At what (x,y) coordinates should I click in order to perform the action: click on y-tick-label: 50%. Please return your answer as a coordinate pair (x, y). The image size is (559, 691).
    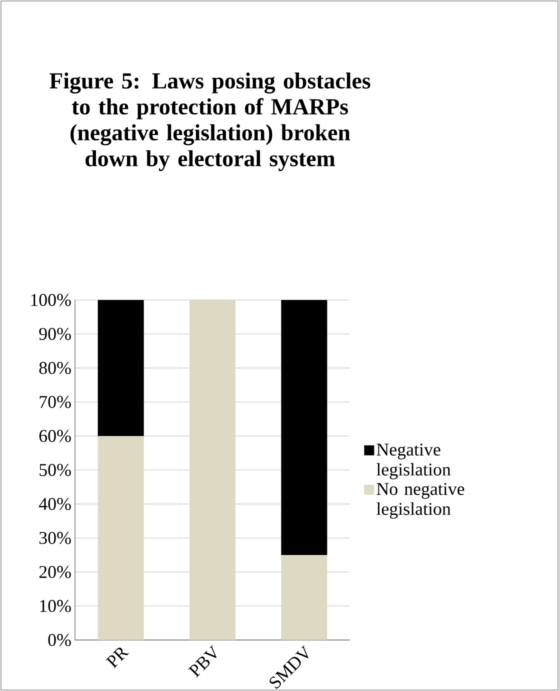
    Looking at the image, I should click on (55, 470).